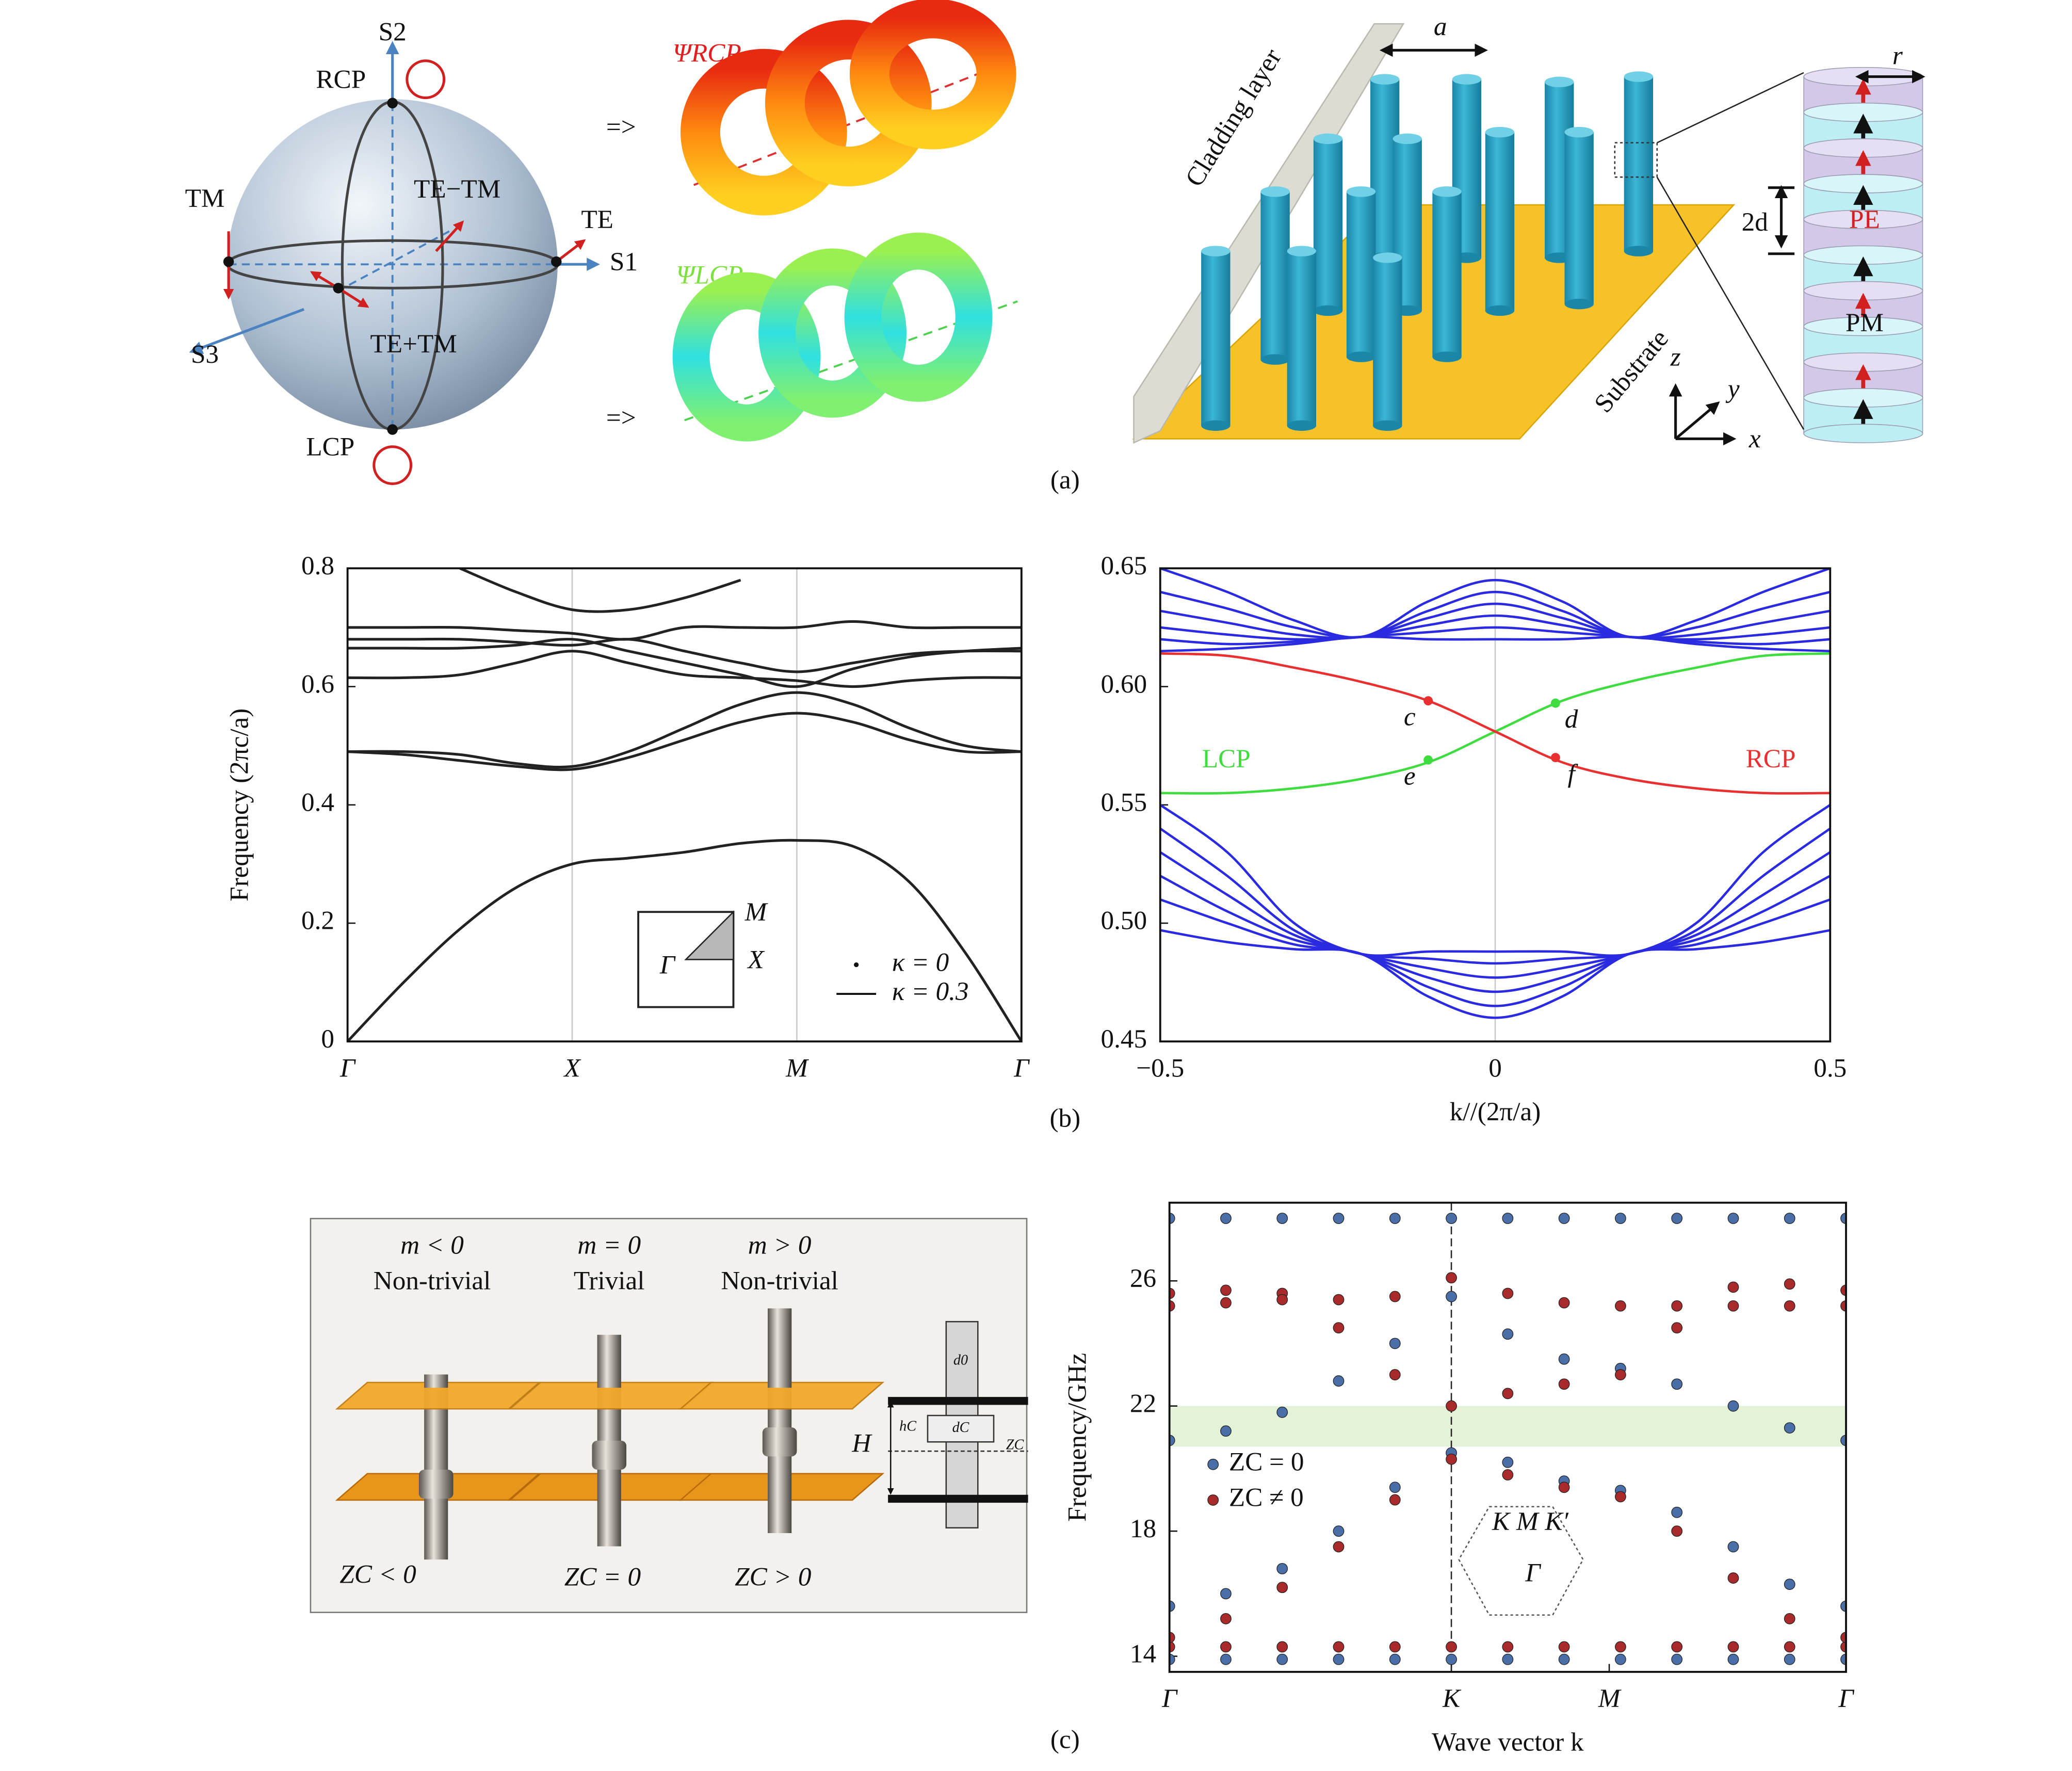 The width and height of the screenshot is (2072, 1771). I want to click on label: m > 0, so click(780, 1246).